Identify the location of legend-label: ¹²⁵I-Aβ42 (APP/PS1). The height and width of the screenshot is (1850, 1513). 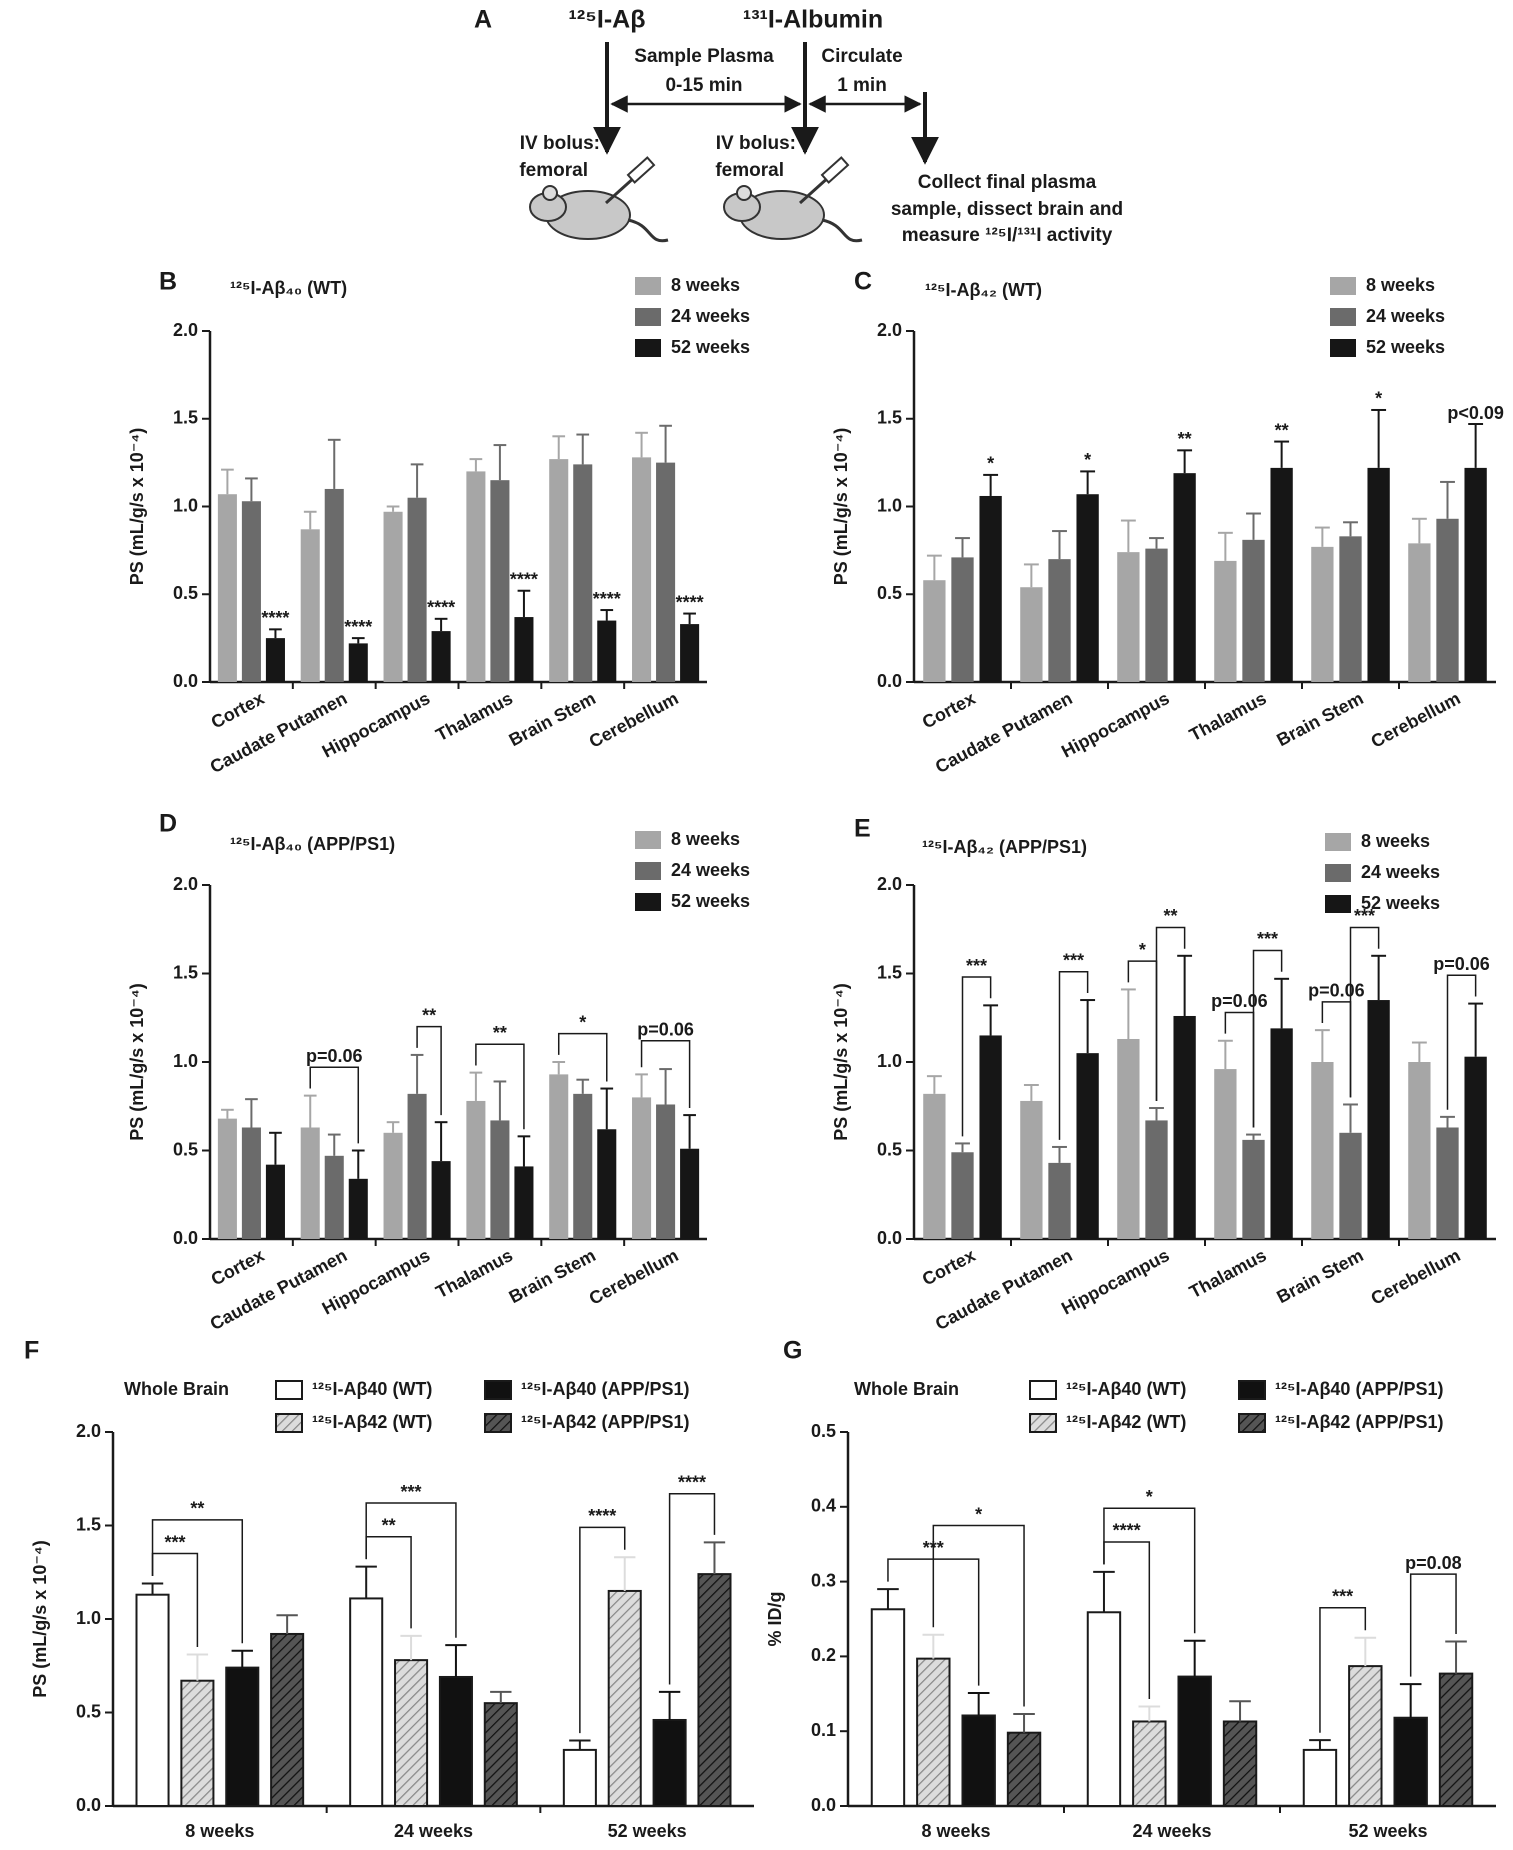
(1359, 1422).